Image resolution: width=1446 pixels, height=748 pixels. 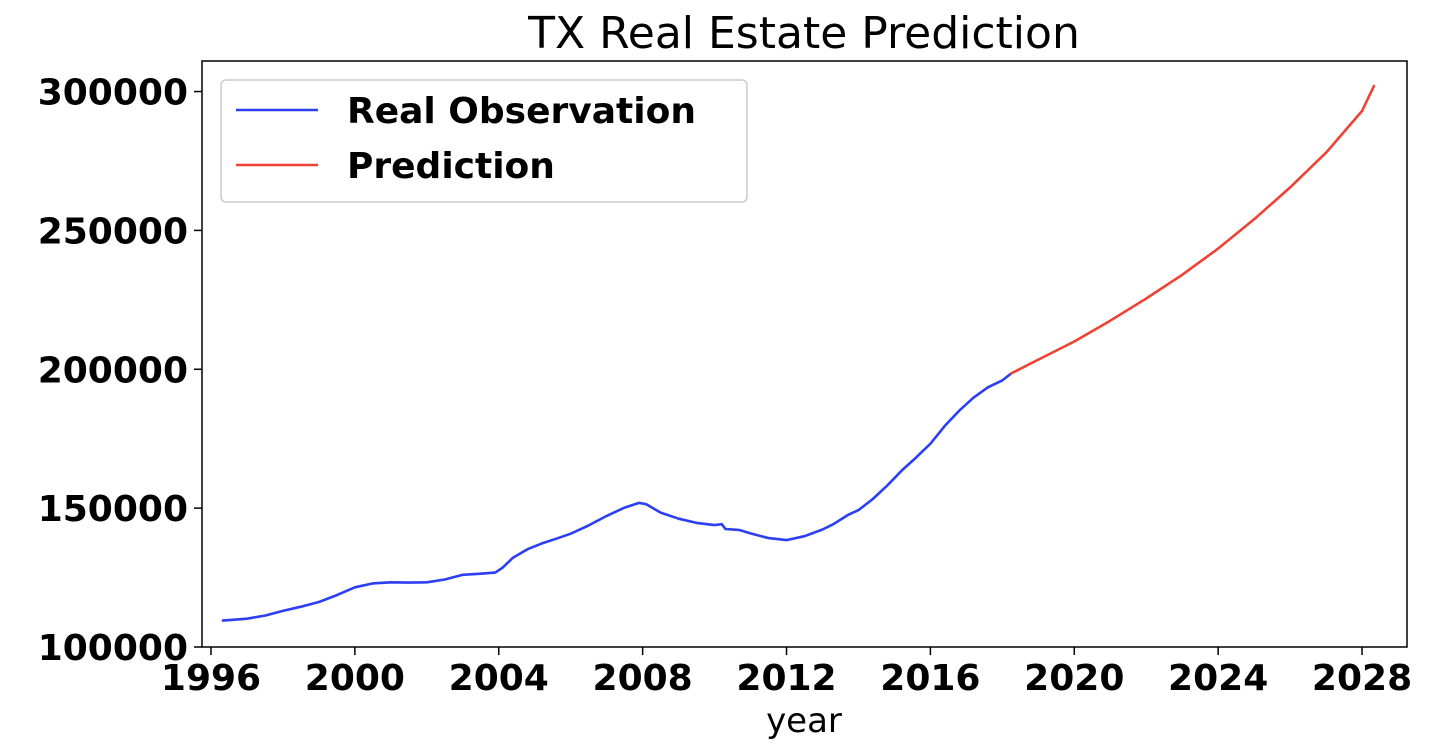 I want to click on x-tick-label: 2000, so click(x=355, y=678).